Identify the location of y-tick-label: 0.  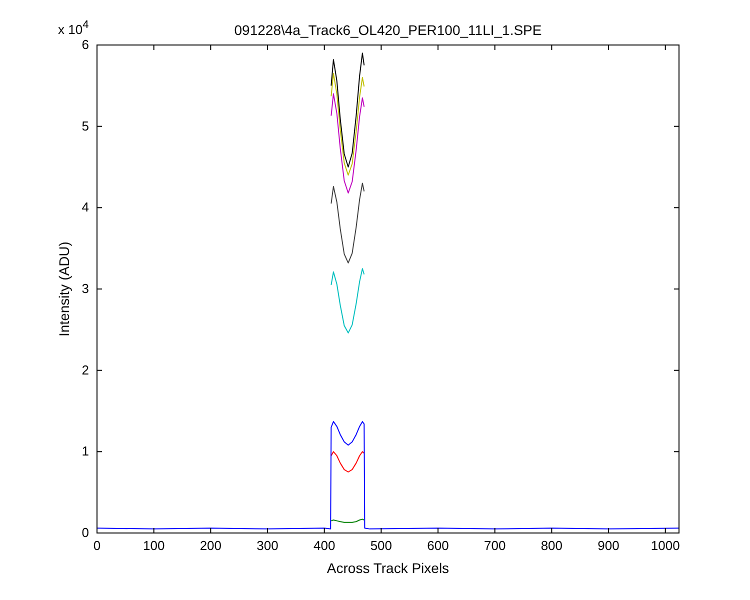
(85, 532).